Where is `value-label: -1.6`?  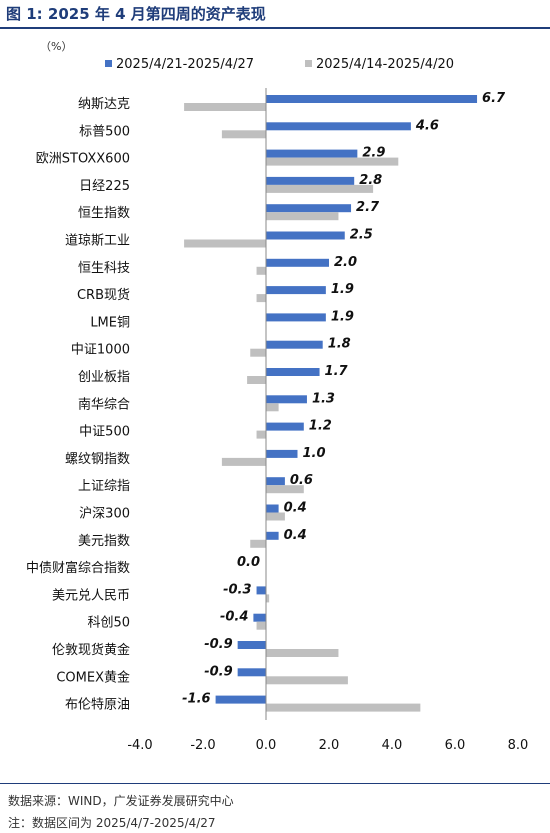 value-label: -1.6 is located at coordinates (196, 699).